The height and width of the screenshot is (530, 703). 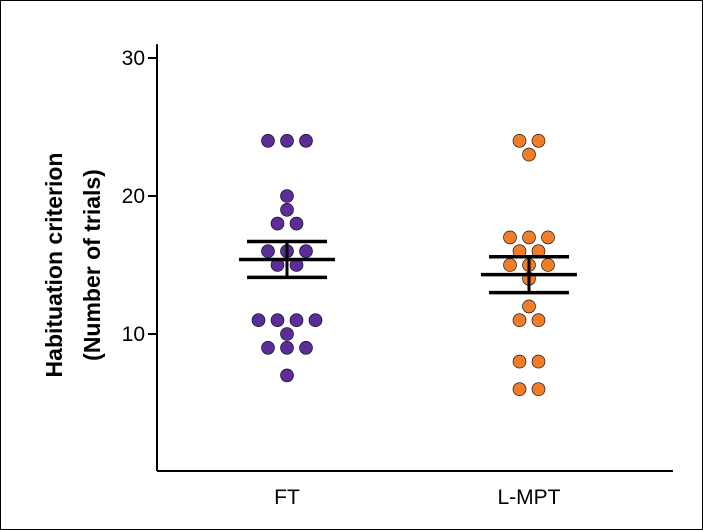 What do you see at coordinates (133, 58) in the screenshot?
I see `y-tick-label: 30` at bounding box center [133, 58].